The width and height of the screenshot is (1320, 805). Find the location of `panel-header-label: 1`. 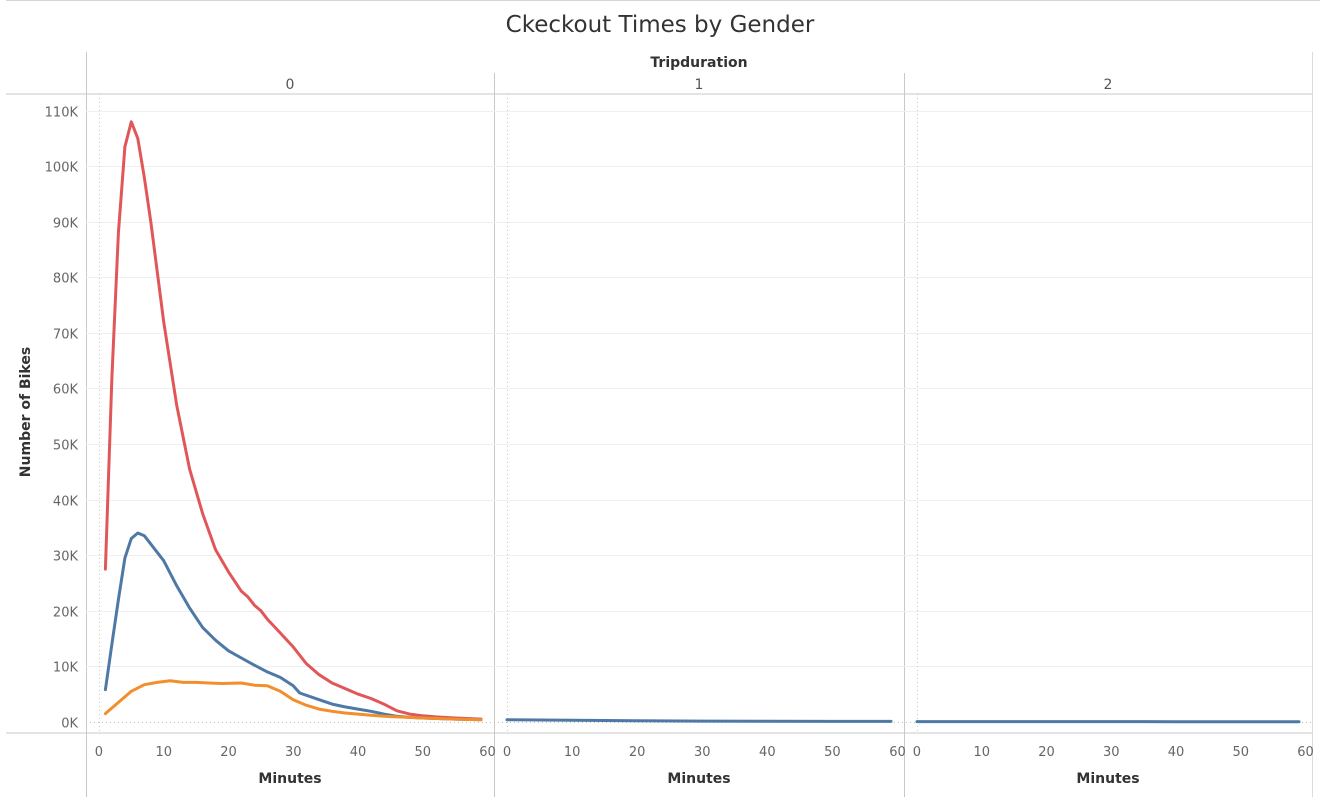

panel-header-label: 1 is located at coordinates (699, 85).